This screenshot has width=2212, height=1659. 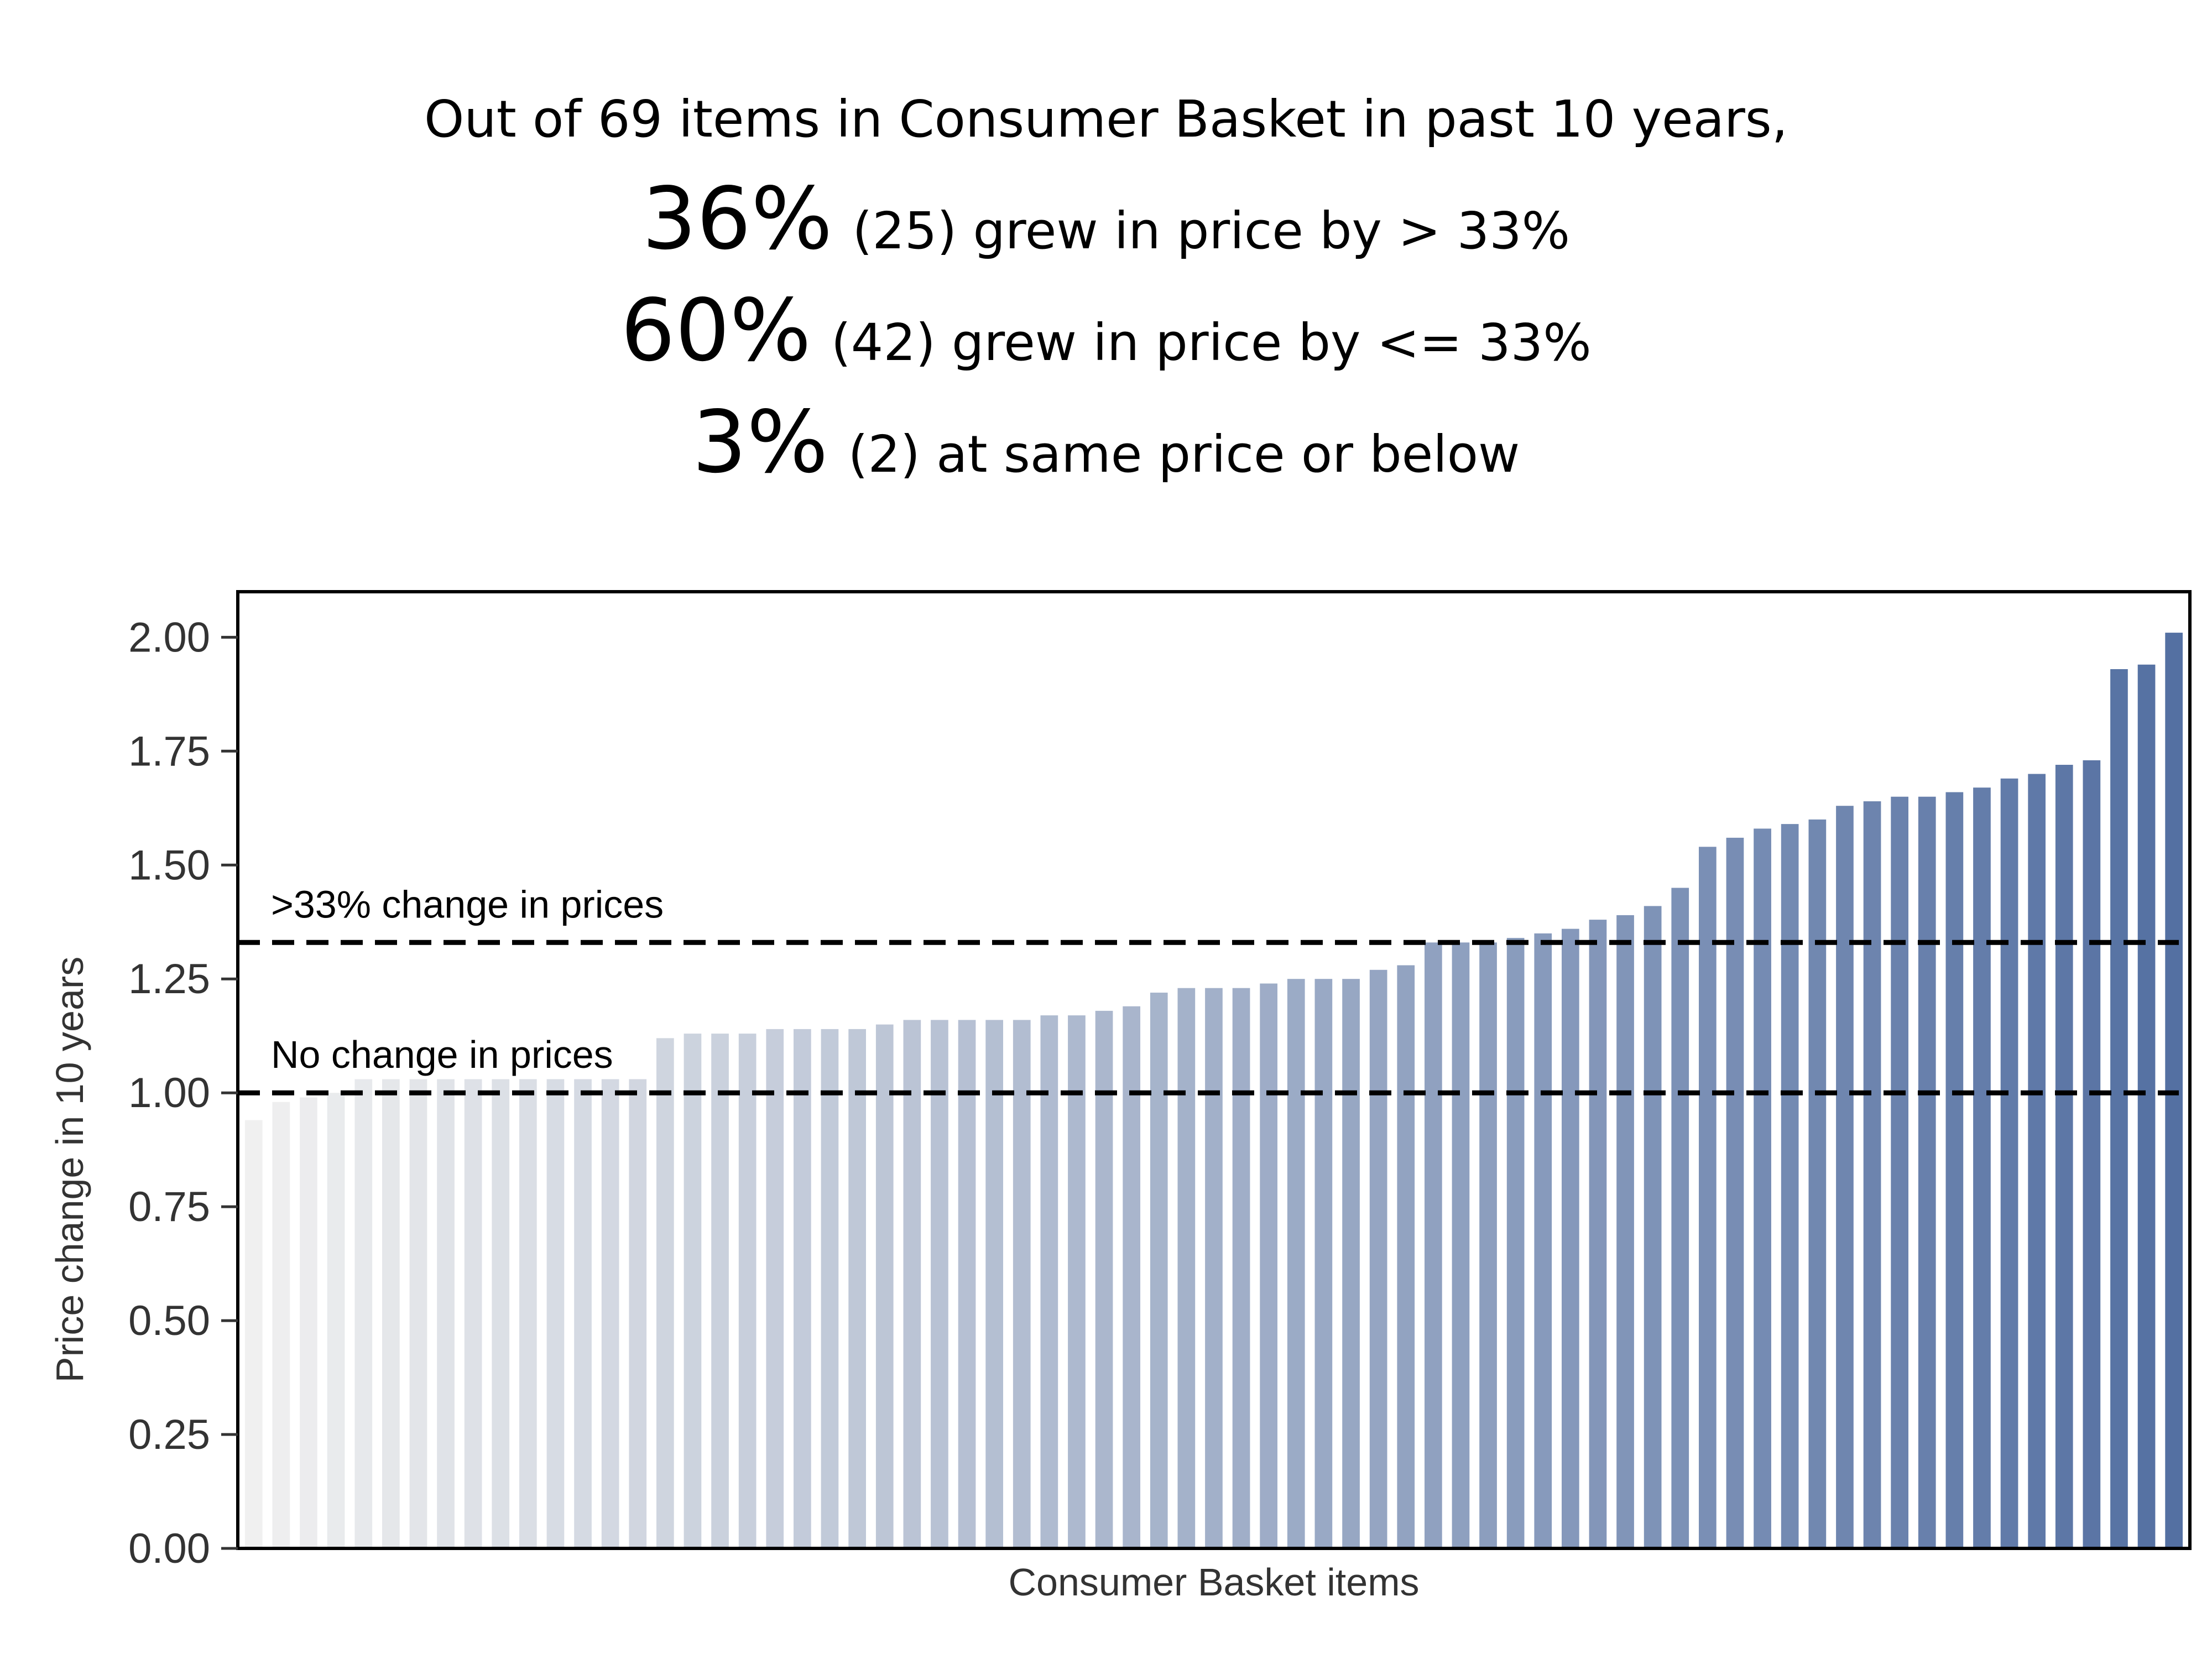 I want to click on summary-text-low-growth: (42) grew in price by <= 33%, so click(x=1211, y=343).